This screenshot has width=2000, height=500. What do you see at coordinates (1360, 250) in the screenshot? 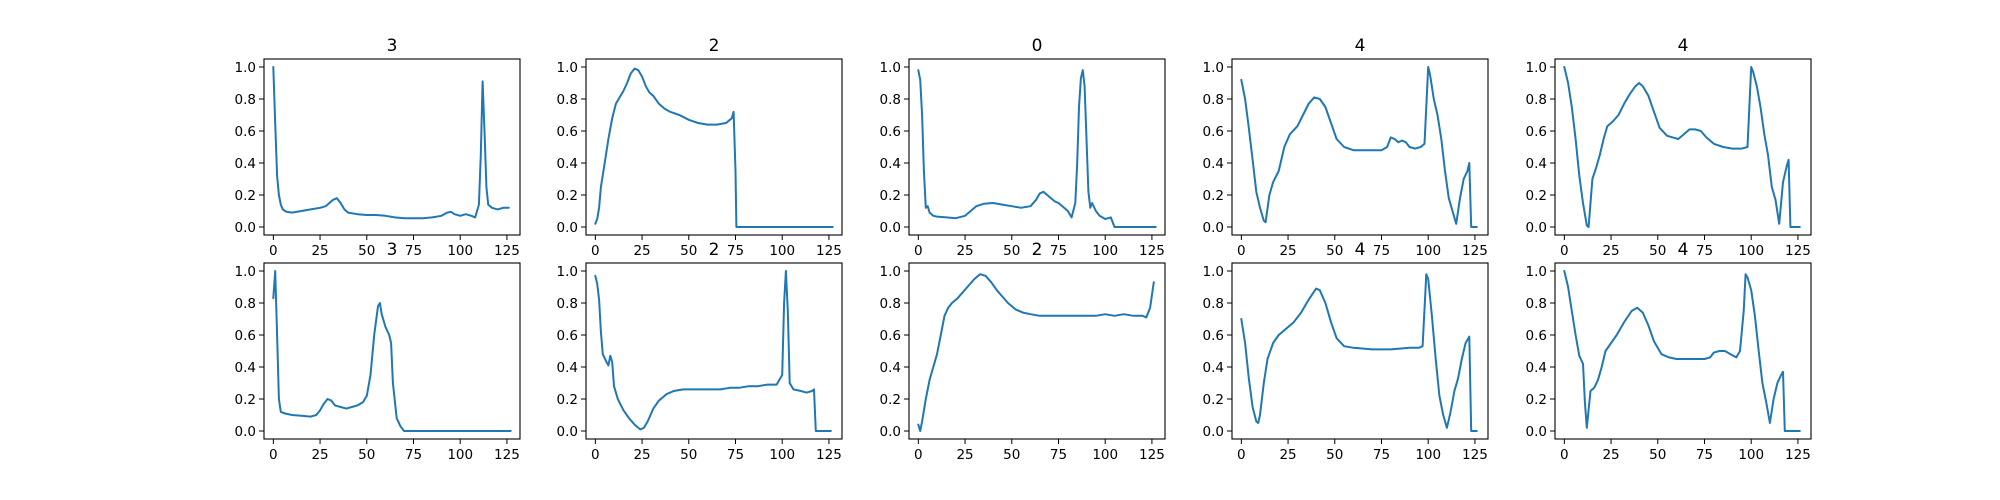
I see `subplot-title: 4` at bounding box center [1360, 250].